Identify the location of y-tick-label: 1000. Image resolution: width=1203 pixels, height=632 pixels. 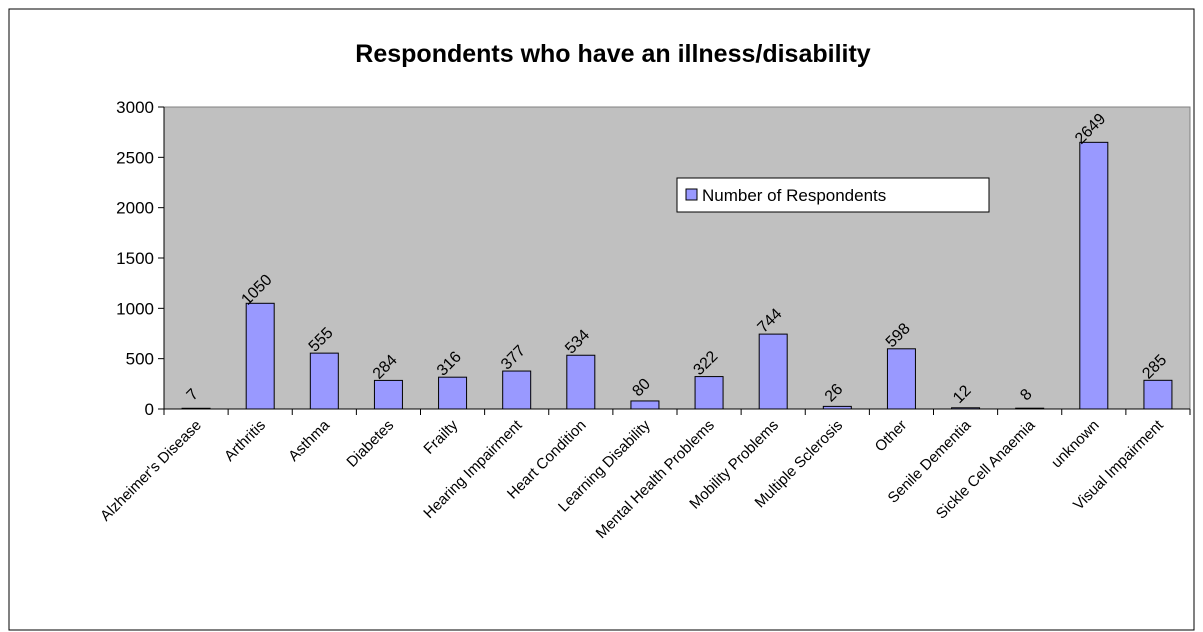
(135, 308).